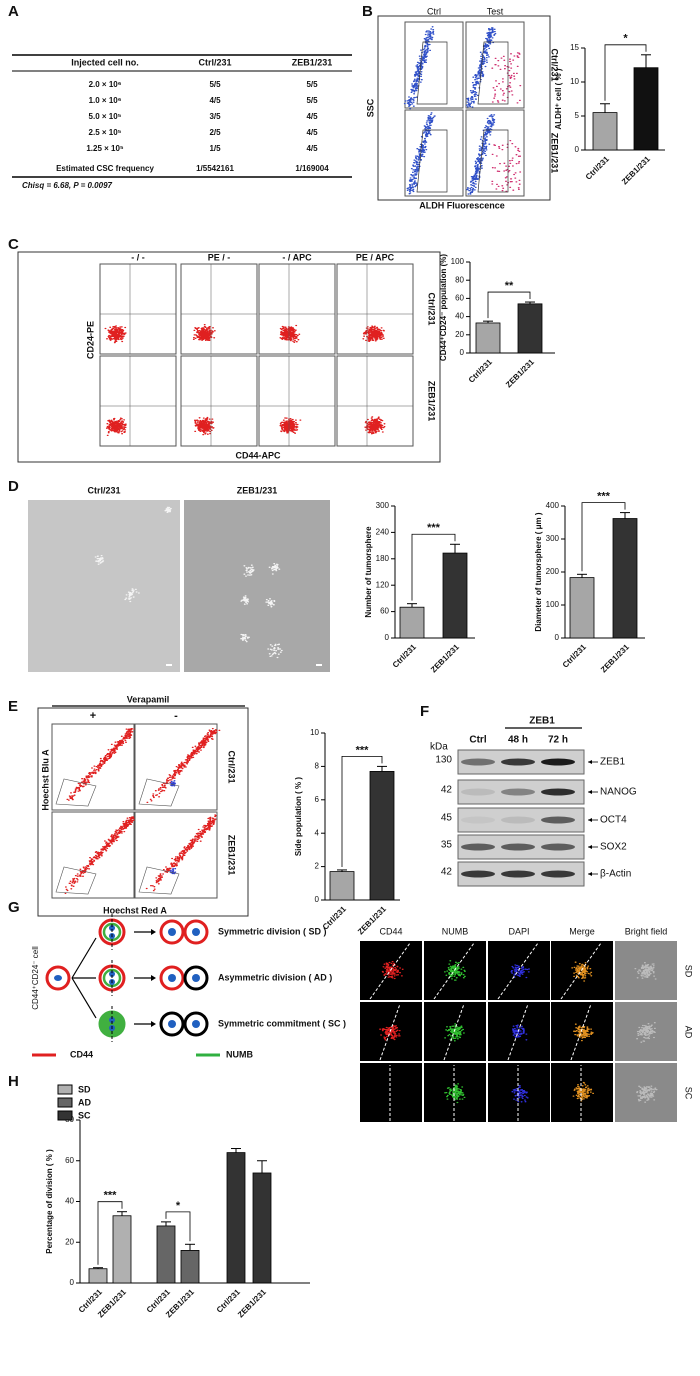 The width and height of the screenshot is (700, 1376). I want to click on panel-label: G, so click(14, 907).